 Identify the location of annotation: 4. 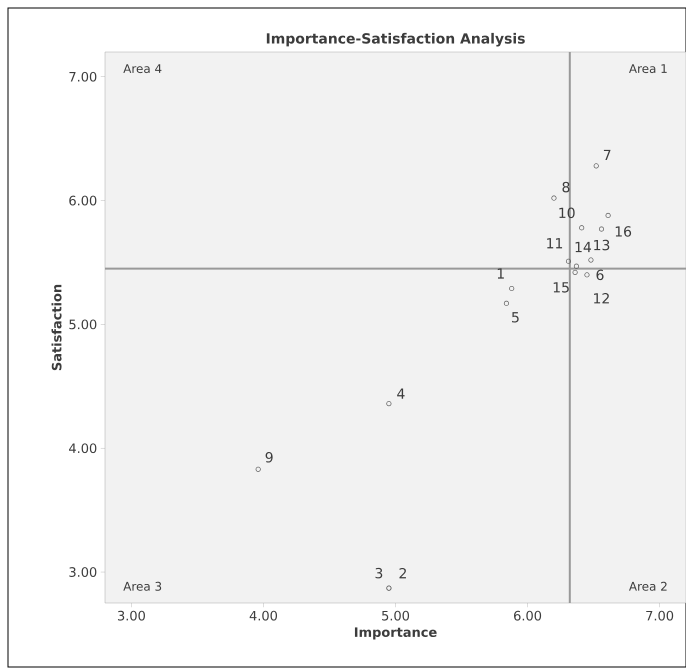
(401, 393).